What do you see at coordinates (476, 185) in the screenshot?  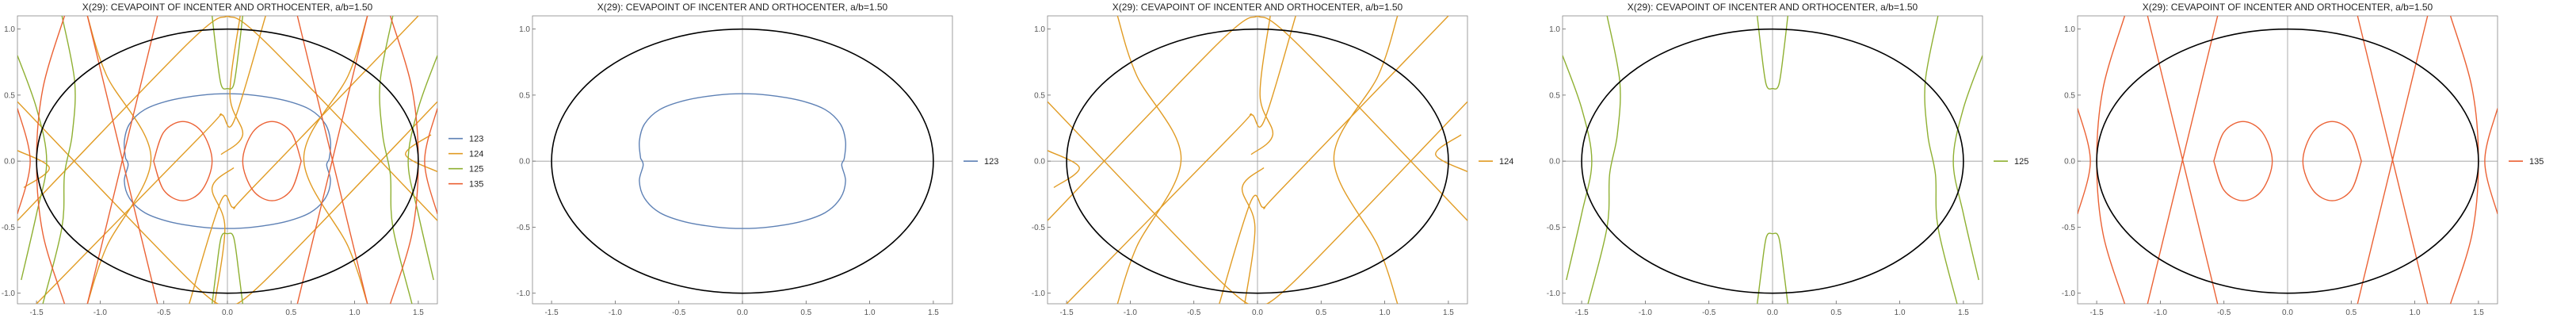 I see `legend-label-135: 135` at bounding box center [476, 185].